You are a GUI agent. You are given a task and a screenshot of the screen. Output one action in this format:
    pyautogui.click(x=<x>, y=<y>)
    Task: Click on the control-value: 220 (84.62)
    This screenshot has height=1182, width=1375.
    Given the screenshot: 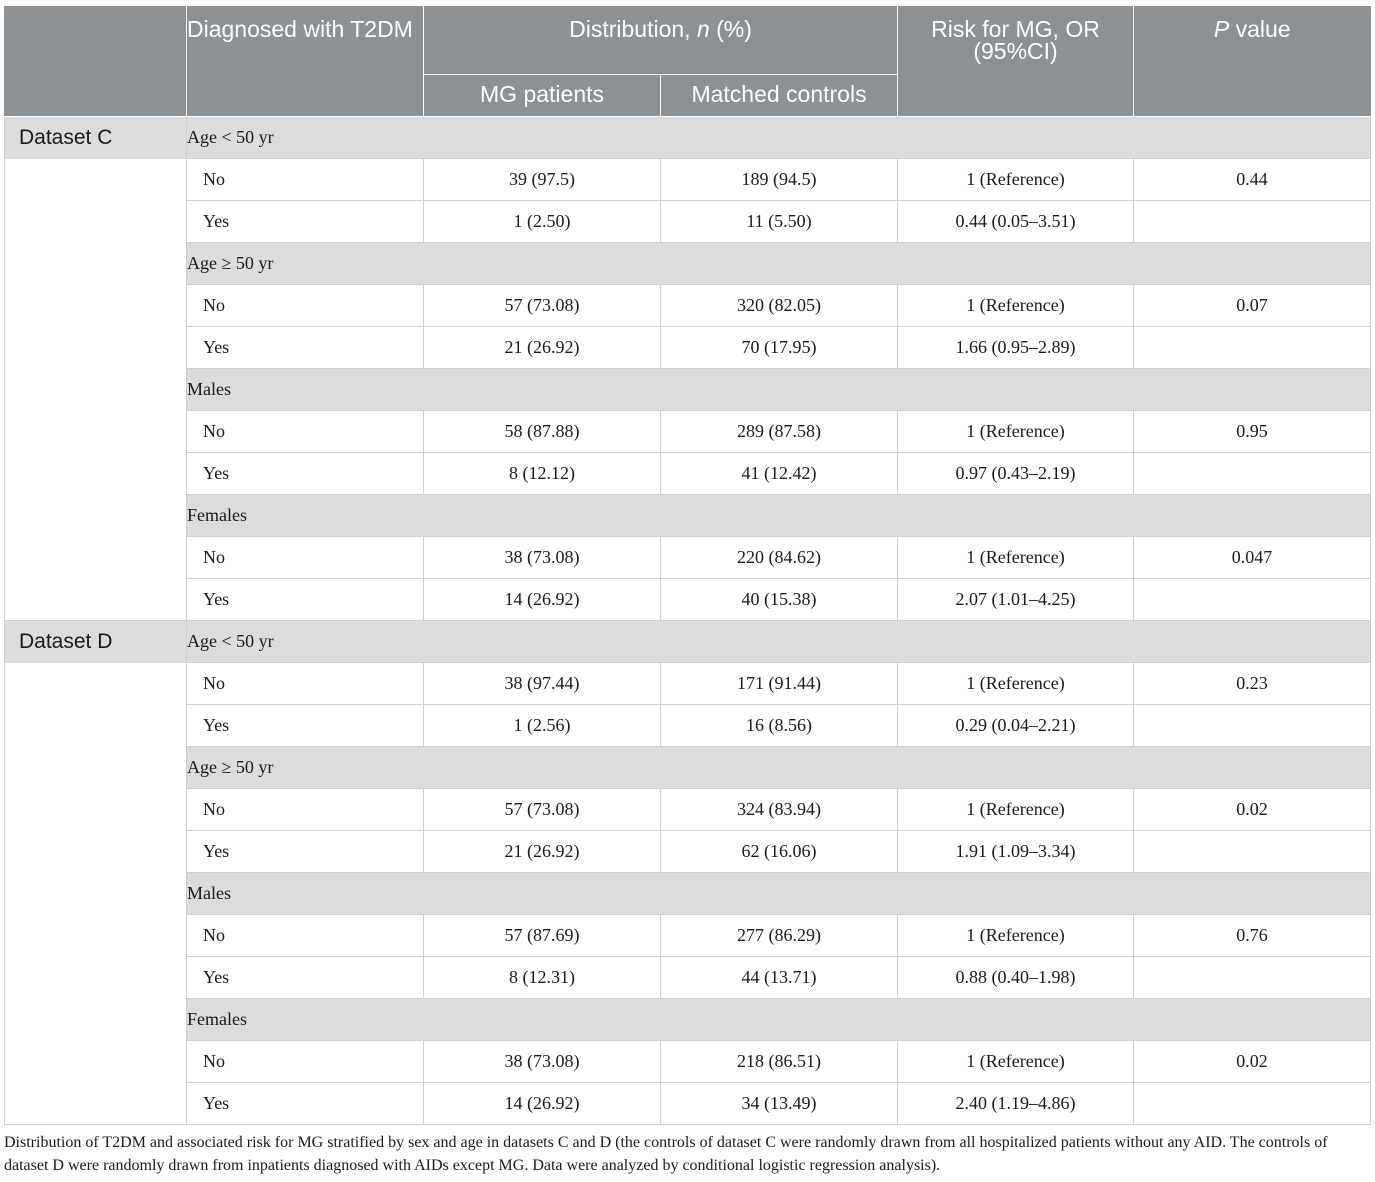 What is the action you would take?
    pyautogui.click(x=779, y=557)
    